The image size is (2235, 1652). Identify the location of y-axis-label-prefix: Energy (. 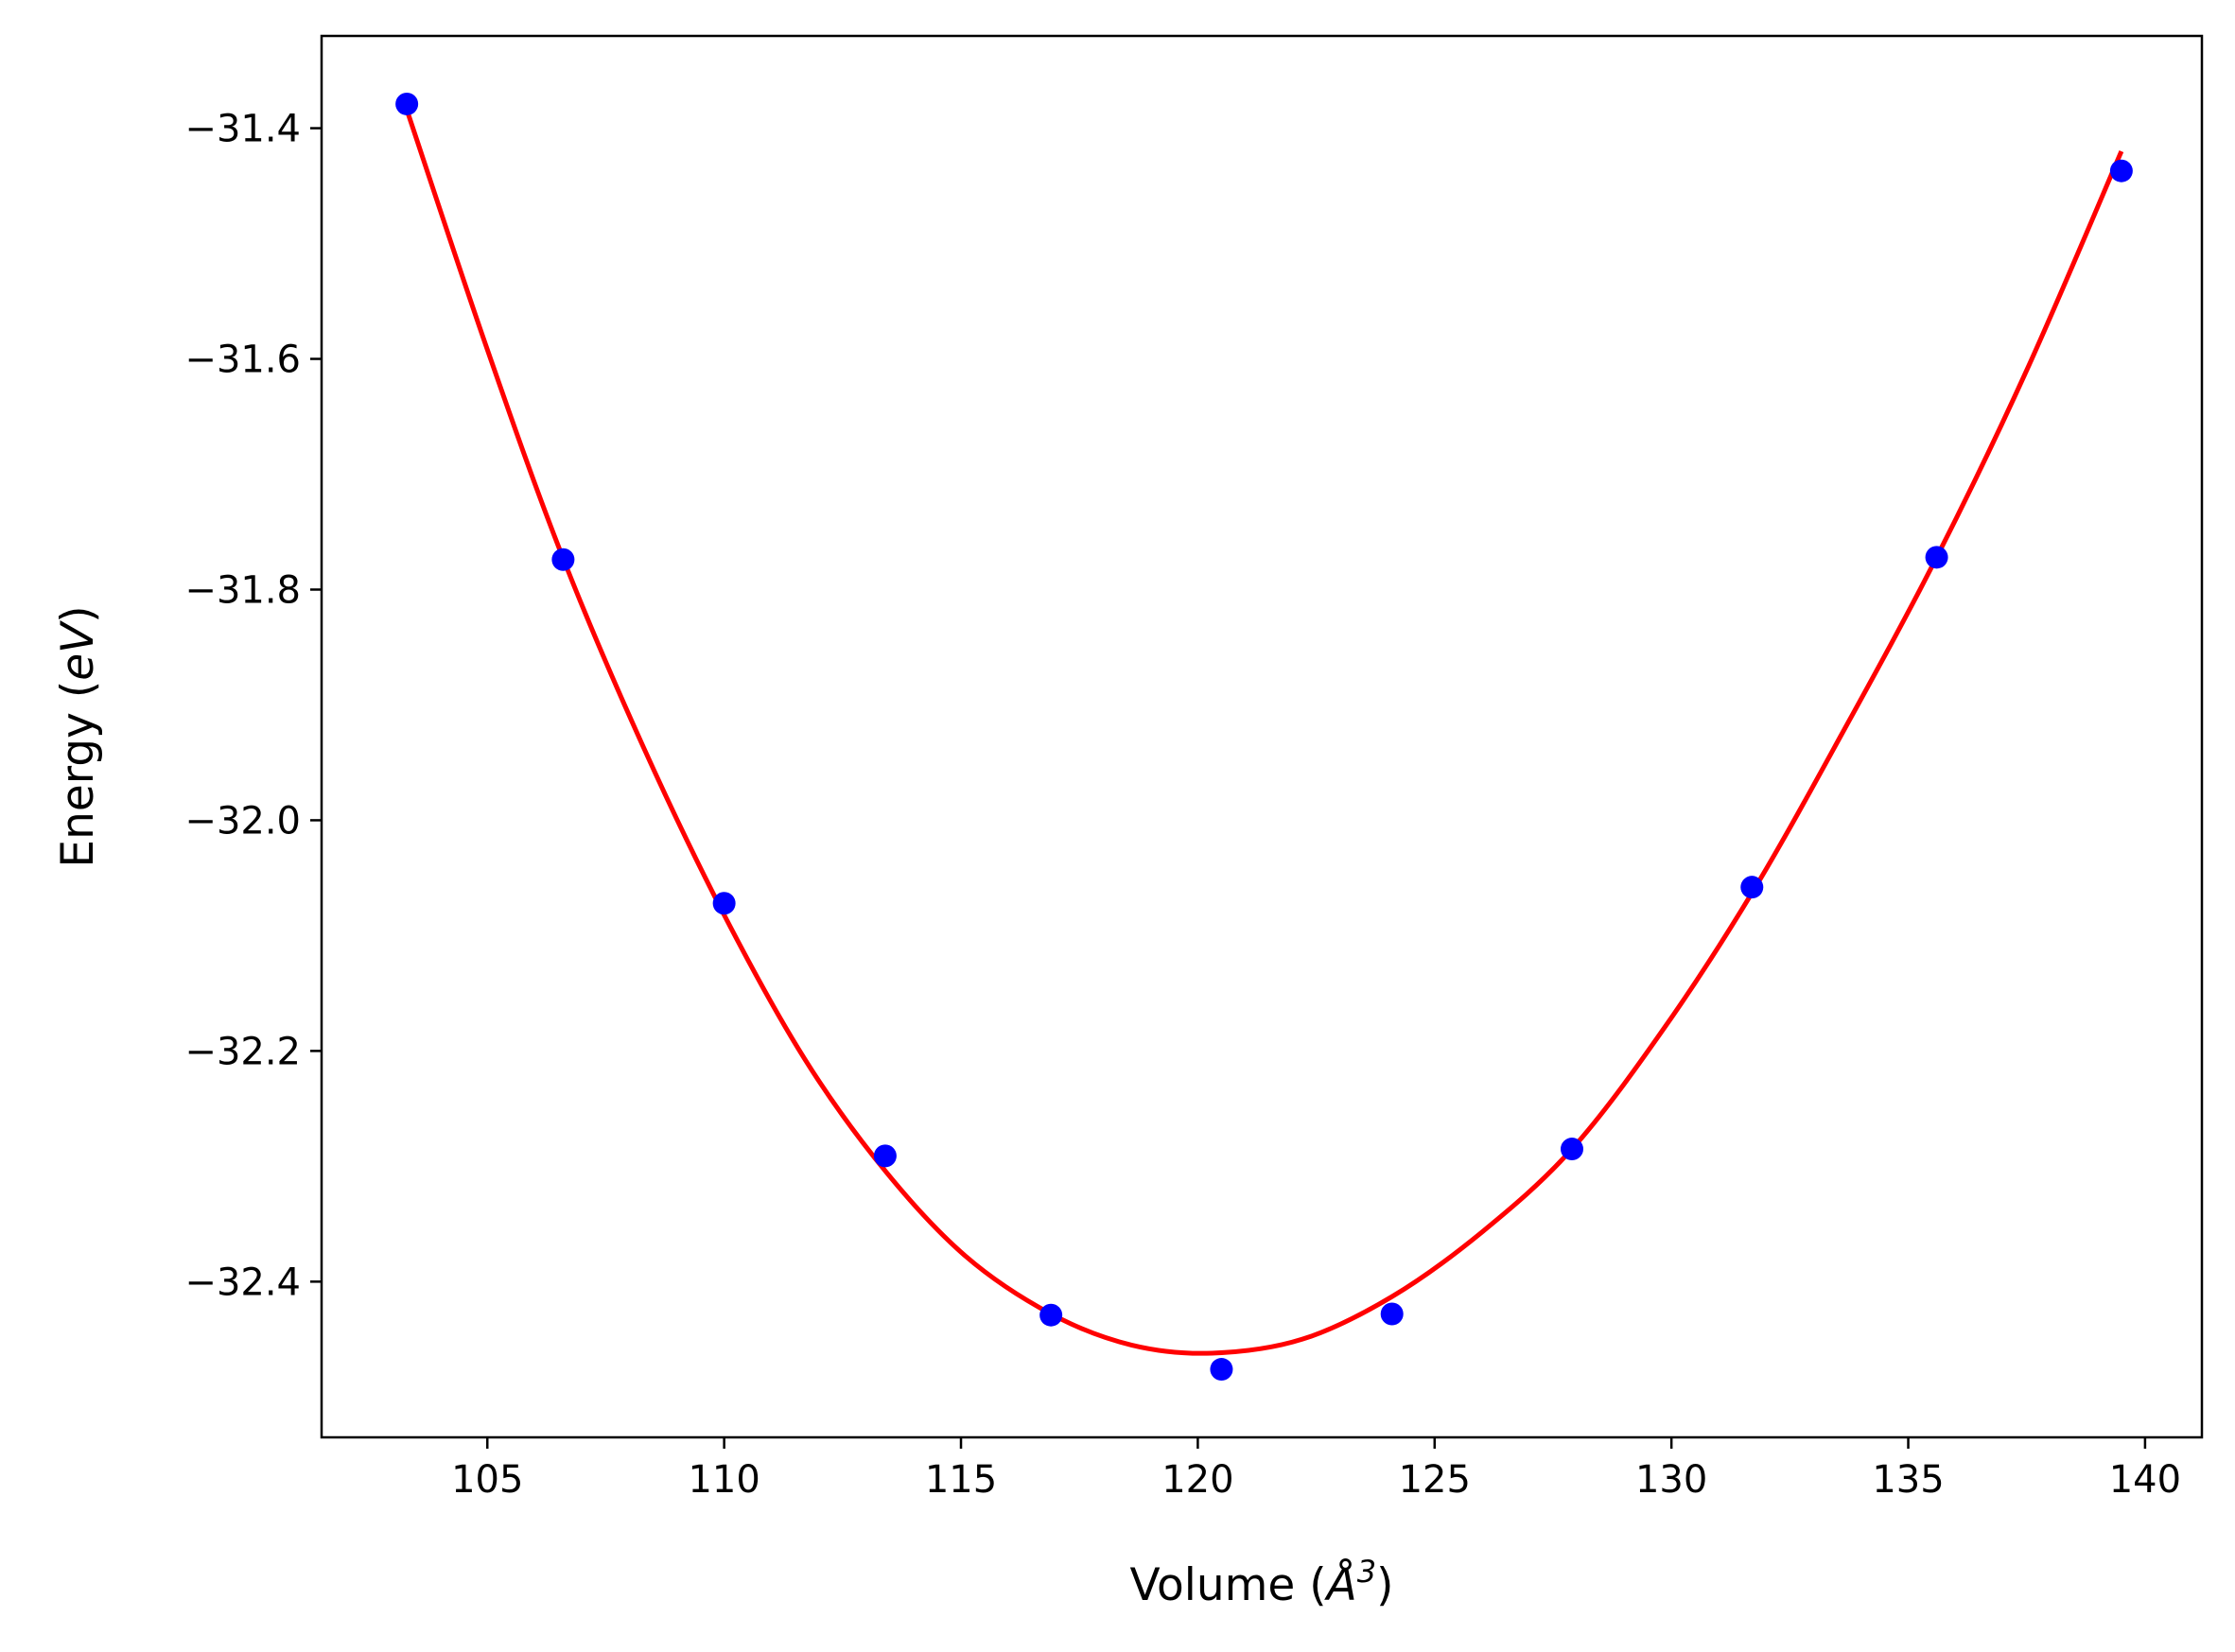
(78, 775).